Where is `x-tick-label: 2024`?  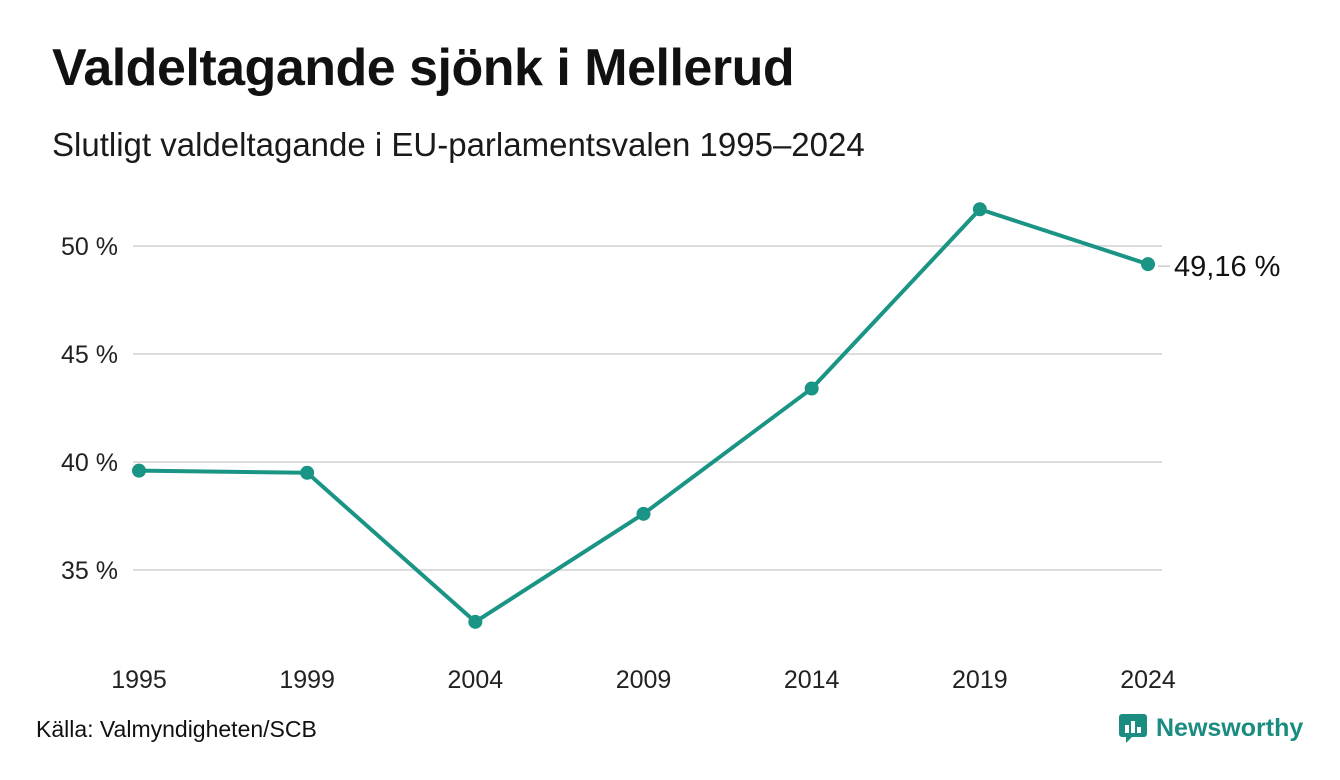
x-tick-label: 2024 is located at coordinates (1148, 680).